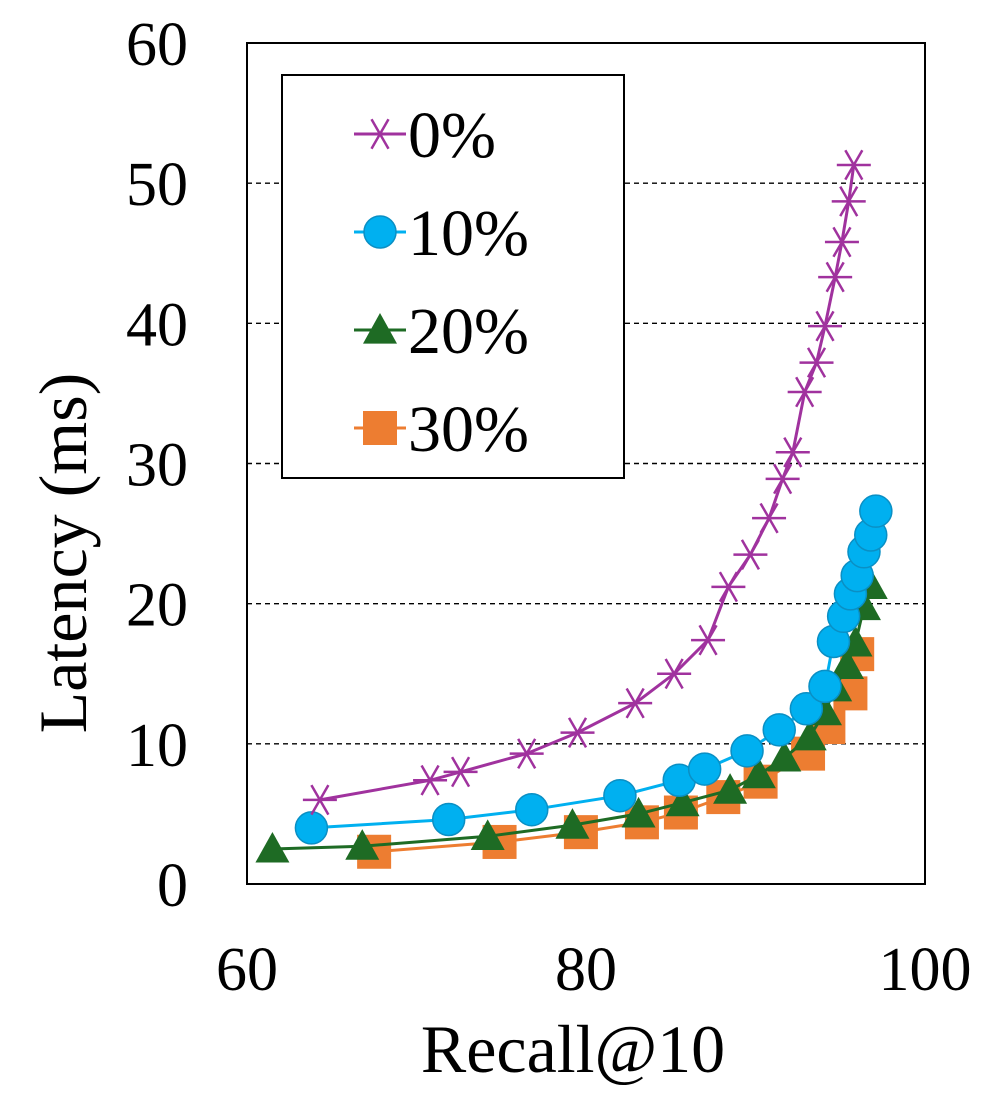  I want to click on legend-marker-30pct, so click(380, 428).